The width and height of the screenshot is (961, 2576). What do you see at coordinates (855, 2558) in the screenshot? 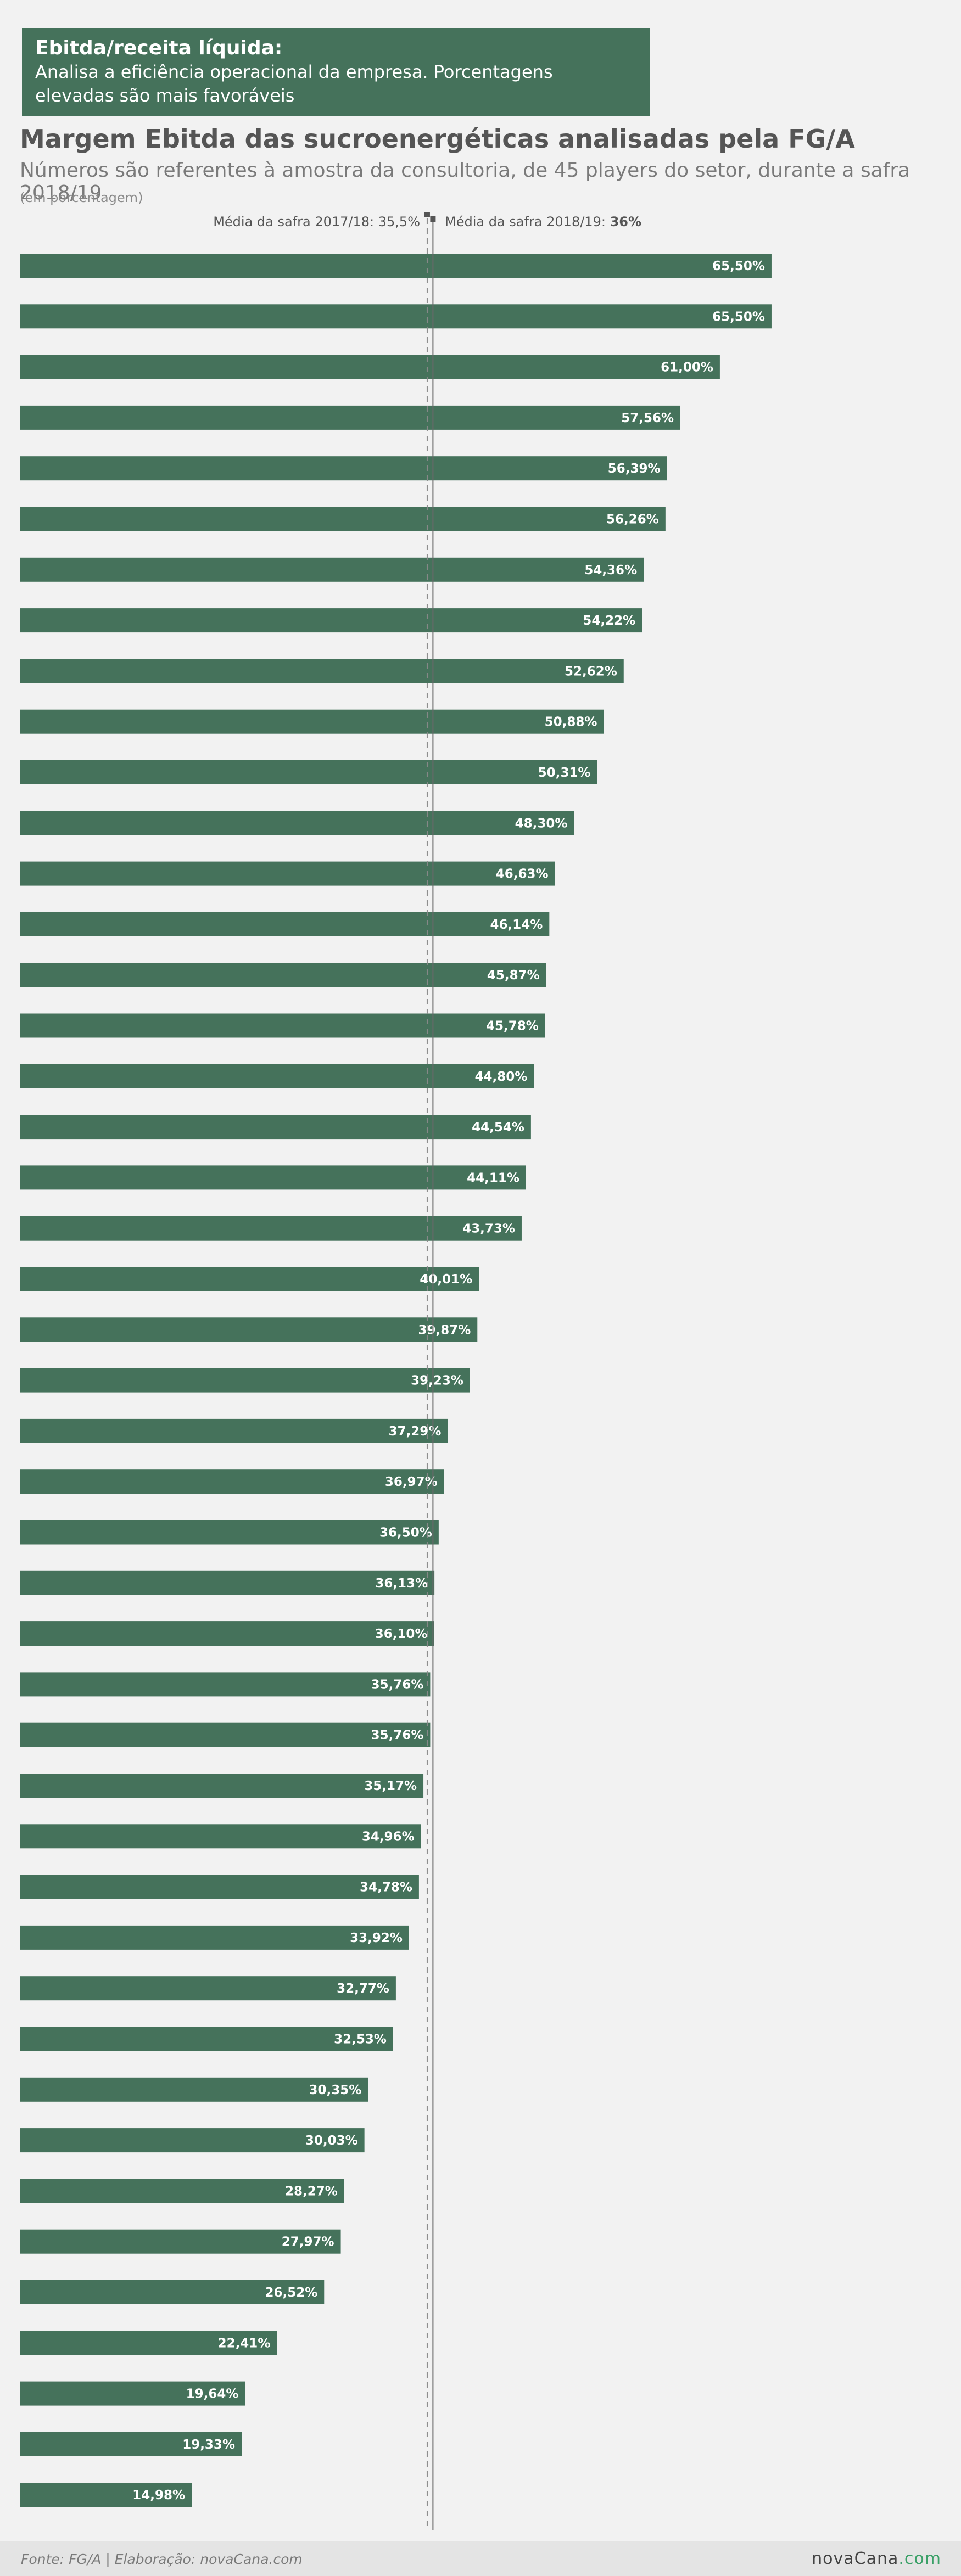
I see `logo-name: novaCana` at bounding box center [855, 2558].